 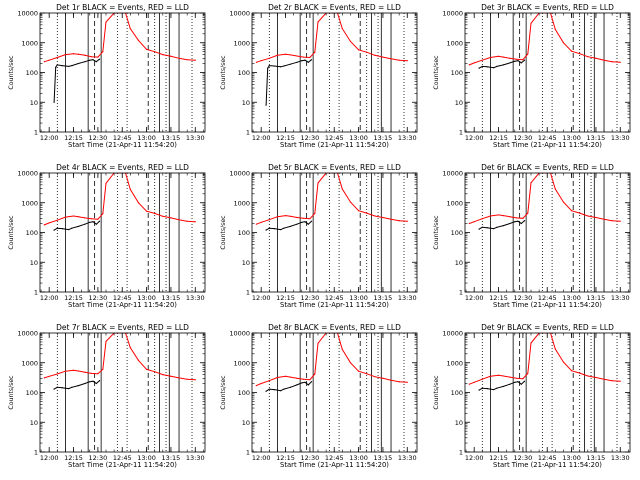 I want to click on x-axis-label: Start Time (21-Apr-11 11:54:20), so click(x=547, y=145).